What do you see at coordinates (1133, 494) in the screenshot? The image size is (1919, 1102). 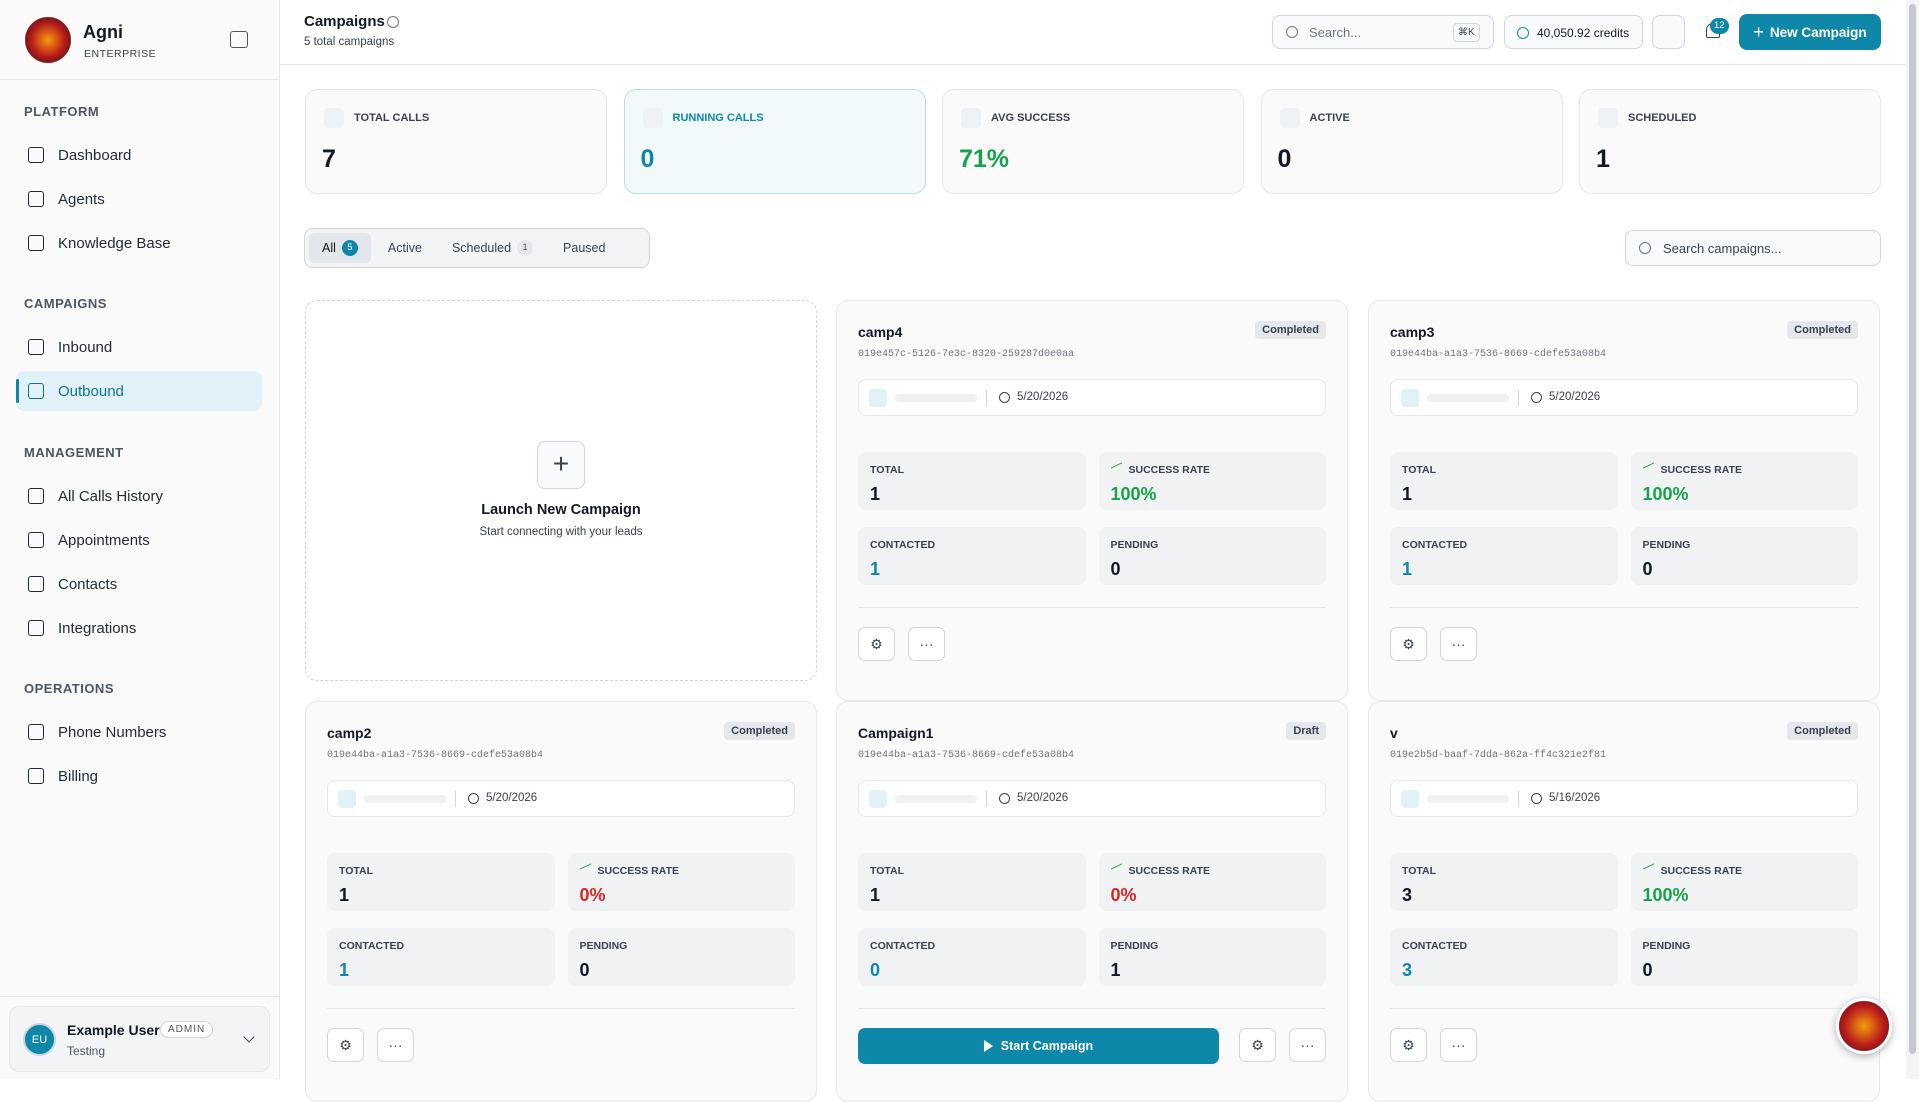 I see `metric-value: 100%` at bounding box center [1133, 494].